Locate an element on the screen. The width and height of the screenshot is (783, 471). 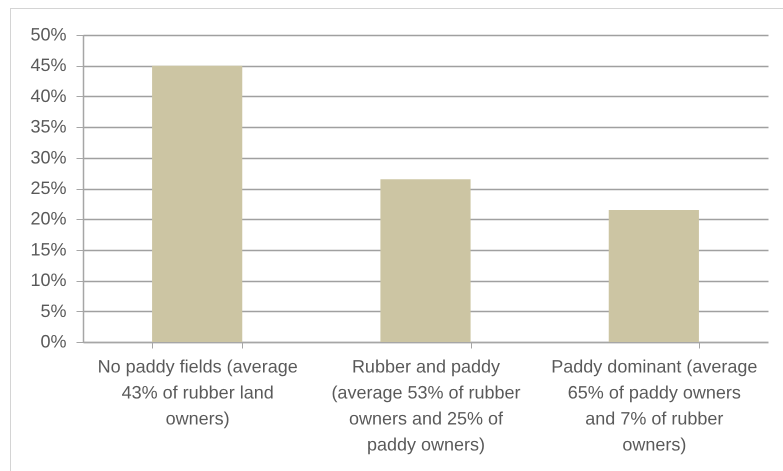
y-tick-label: 25% is located at coordinates (48, 188).